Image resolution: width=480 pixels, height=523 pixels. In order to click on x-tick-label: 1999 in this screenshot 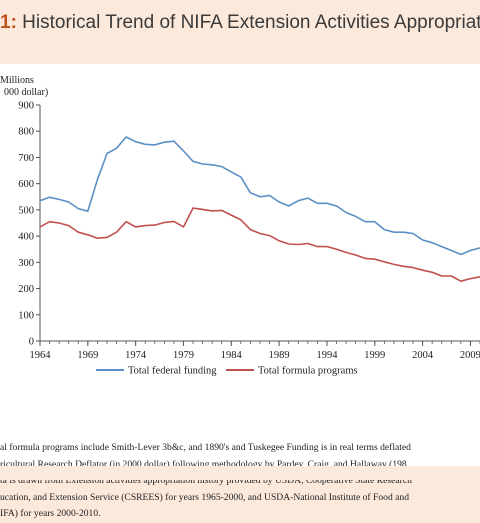, I will do `click(374, 355)`.